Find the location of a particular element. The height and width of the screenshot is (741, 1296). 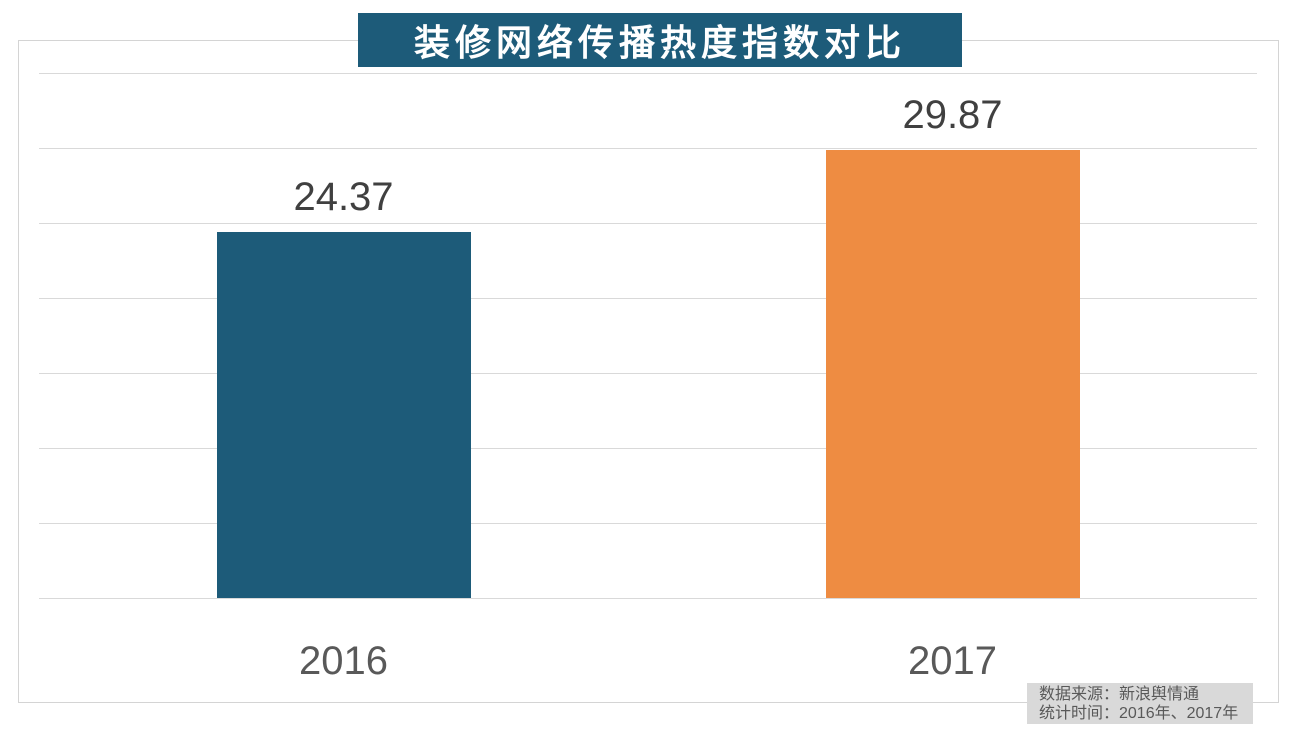

value-label-2016: 24.37 is located at coordinates (343, 197).